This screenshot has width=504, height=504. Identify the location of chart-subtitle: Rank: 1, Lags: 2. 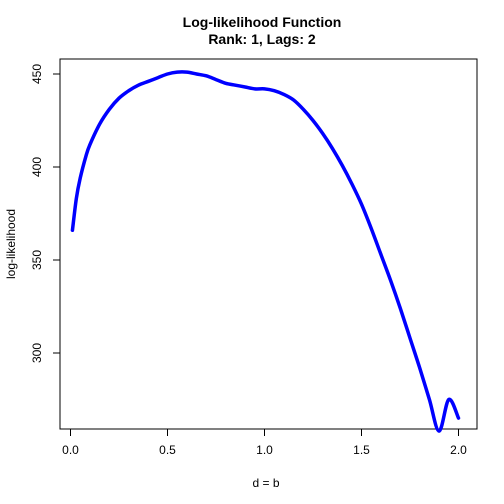
(262, 39).